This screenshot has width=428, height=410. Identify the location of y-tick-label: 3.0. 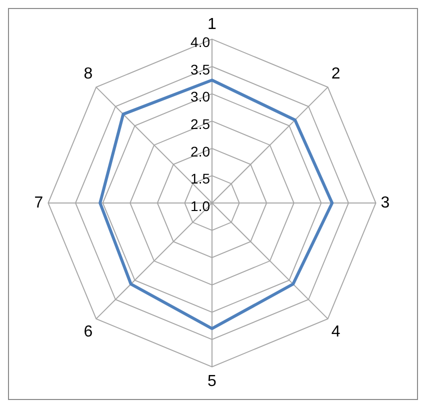
(200, 96).